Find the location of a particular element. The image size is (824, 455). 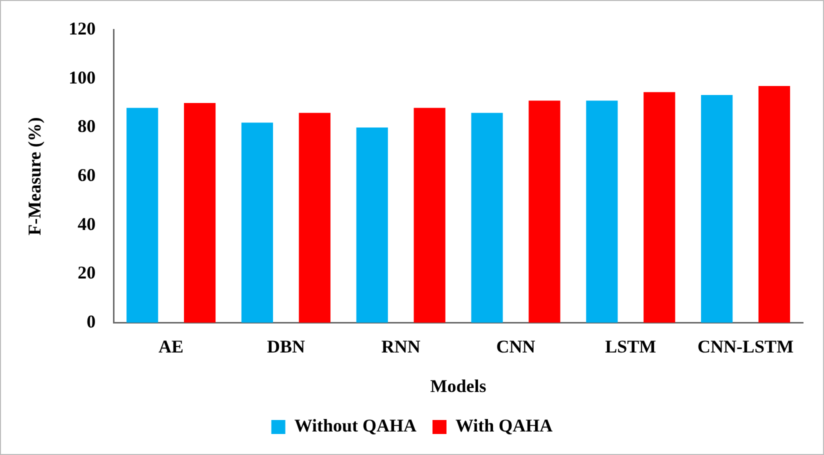

y-tick-label: 0 is located at coordinates (91, 321).